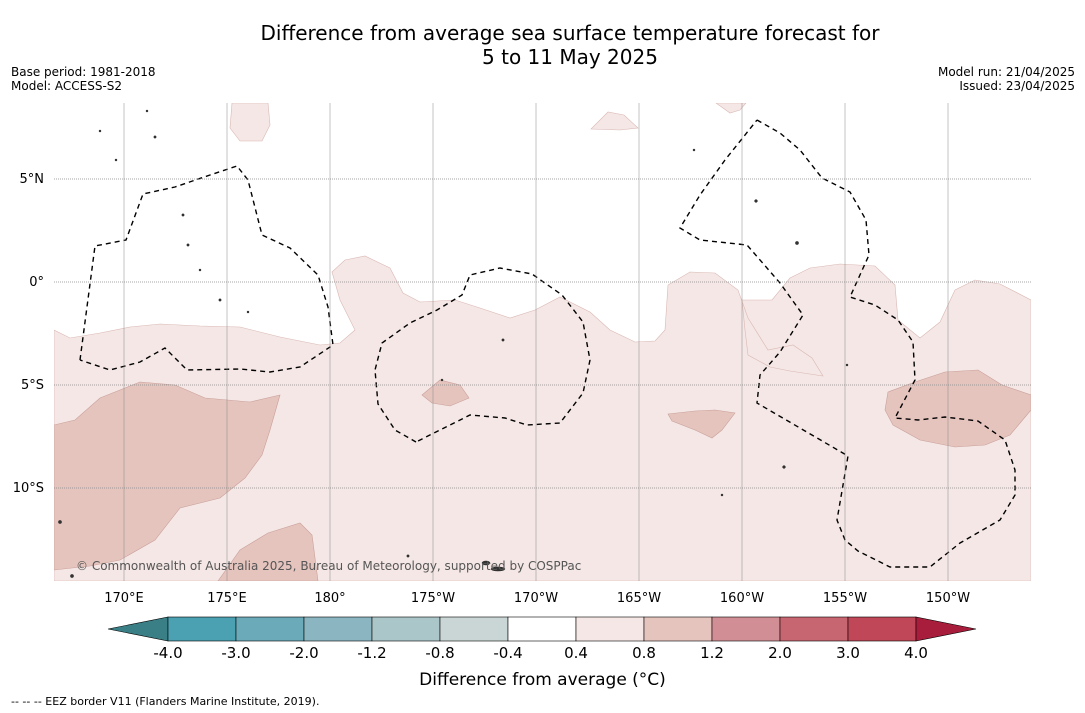 The width and height of the screenshot is (1085, 713). Describe the element at coordinates (639, 598) in the screenshot. I see `lon-label: 165°W` at that location.